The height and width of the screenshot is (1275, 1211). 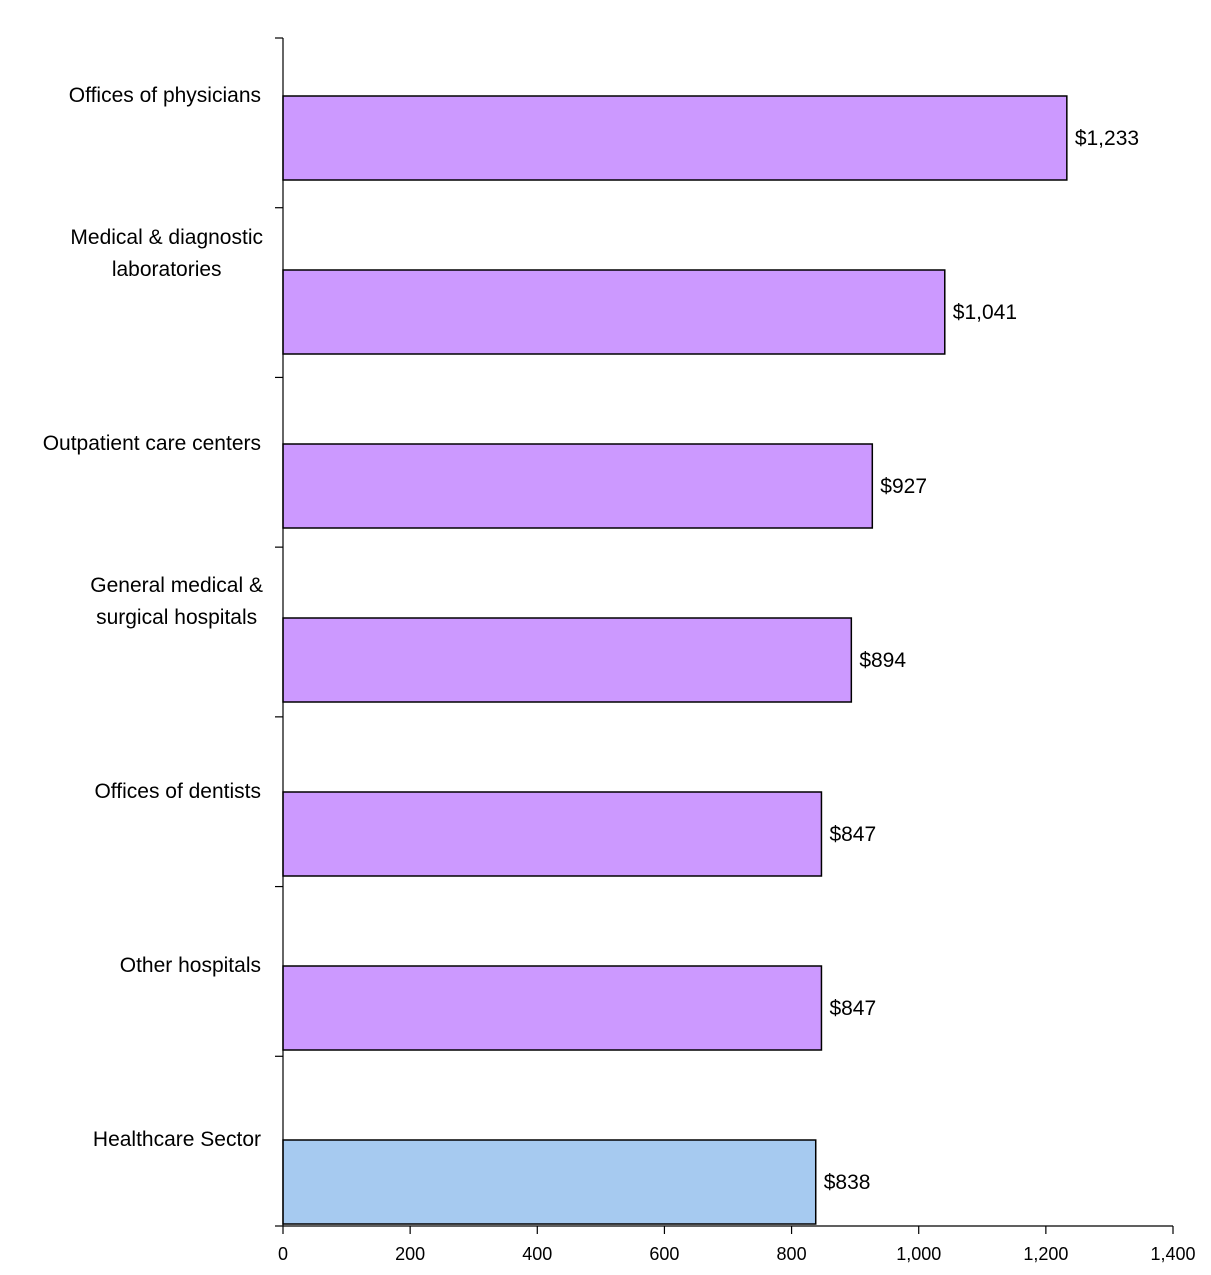 What do you see at coordinates (283, 1254) in the screenshot?
I see `x-tick-label-0: 0` at bounding box center [283, 1254].